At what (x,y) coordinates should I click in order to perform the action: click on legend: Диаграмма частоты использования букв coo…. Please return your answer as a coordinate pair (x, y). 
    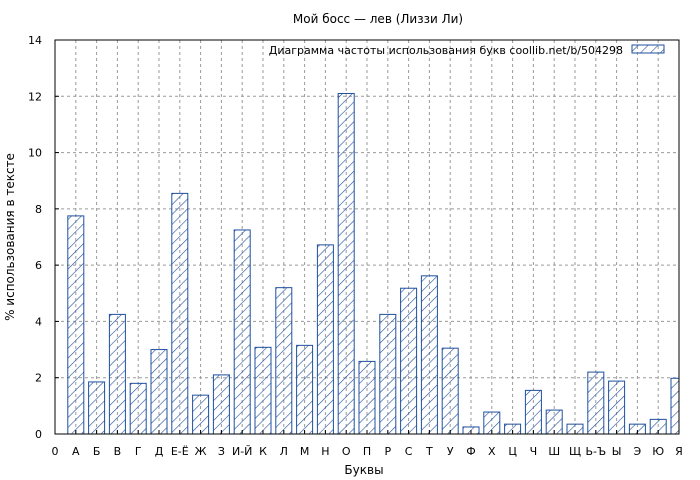
    Looking at the image, I should click on (467, 50).